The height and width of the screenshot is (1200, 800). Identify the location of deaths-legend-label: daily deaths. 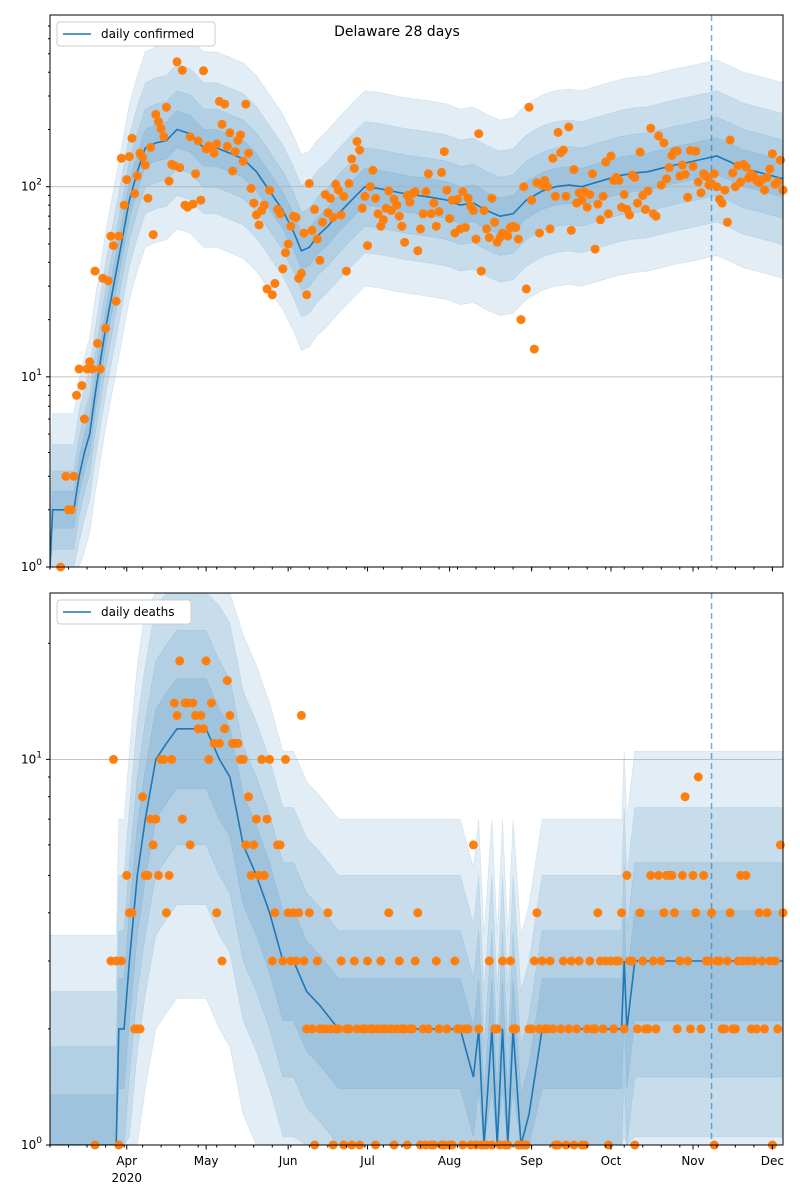
(137, 612).